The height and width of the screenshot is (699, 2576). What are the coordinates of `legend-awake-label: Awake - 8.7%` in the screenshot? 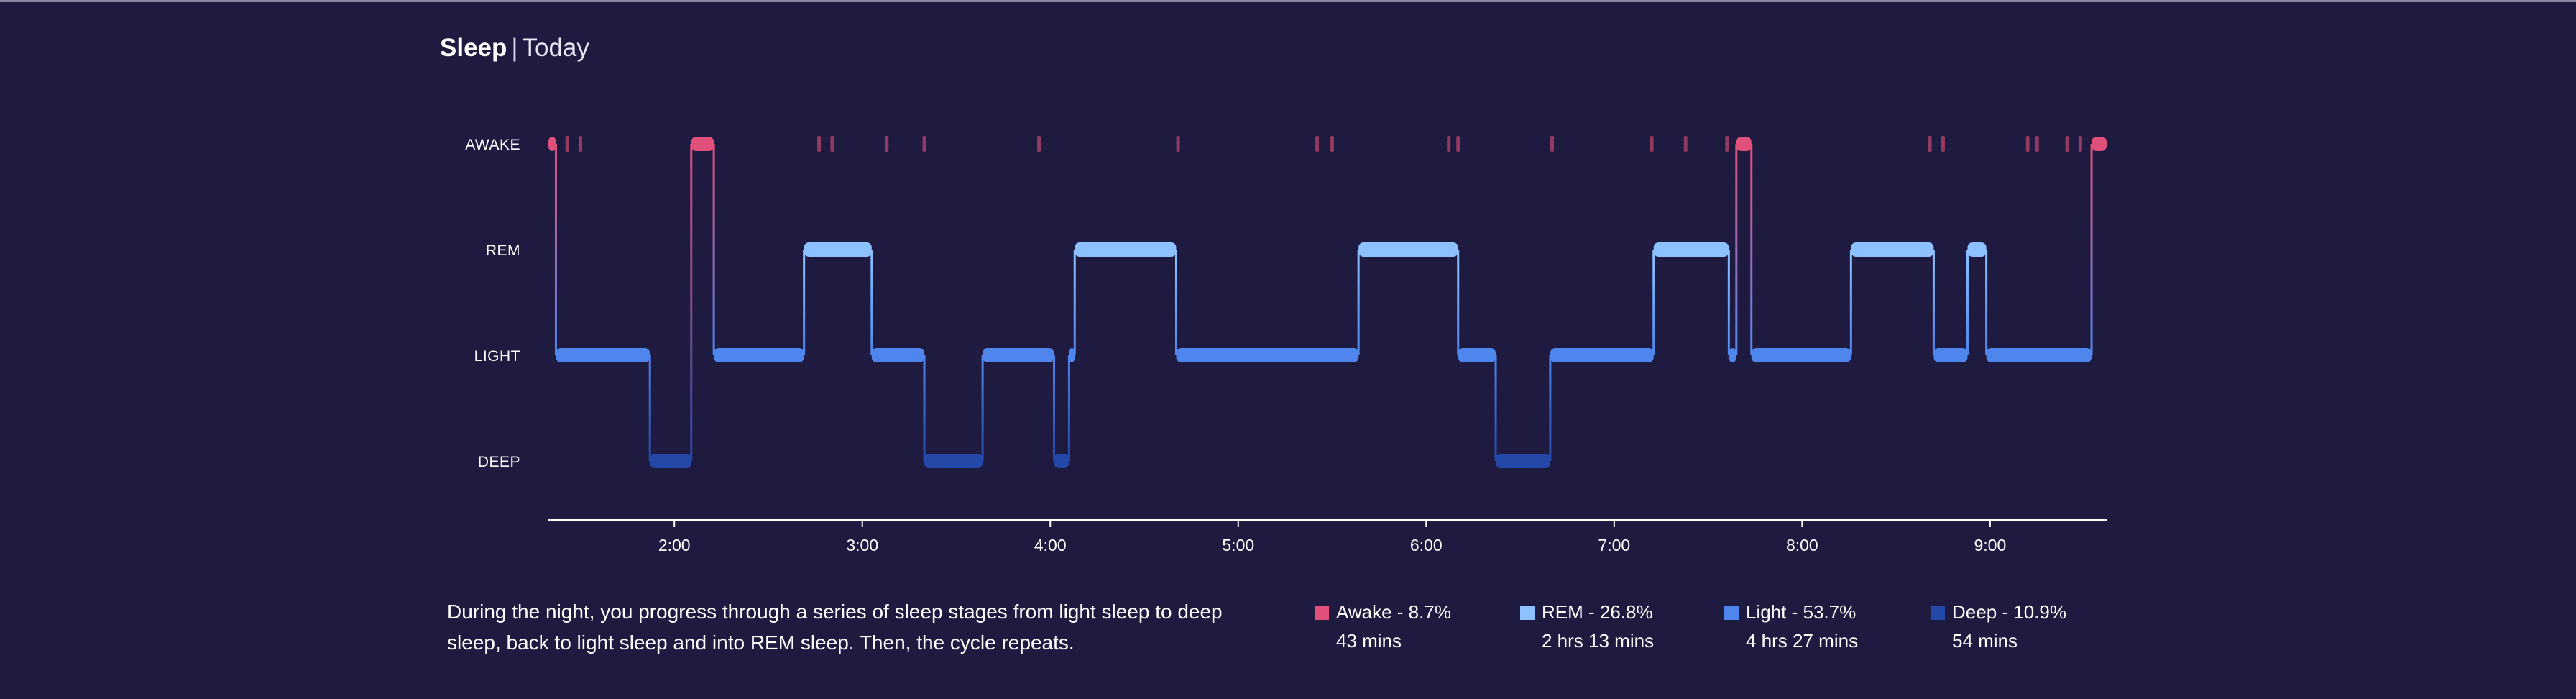 It's located at (1393, 612).